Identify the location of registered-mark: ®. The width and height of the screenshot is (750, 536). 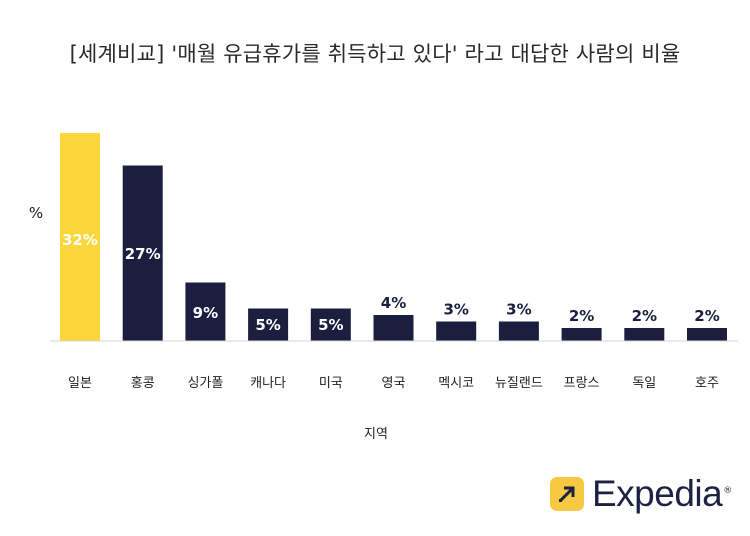
(728, 491).